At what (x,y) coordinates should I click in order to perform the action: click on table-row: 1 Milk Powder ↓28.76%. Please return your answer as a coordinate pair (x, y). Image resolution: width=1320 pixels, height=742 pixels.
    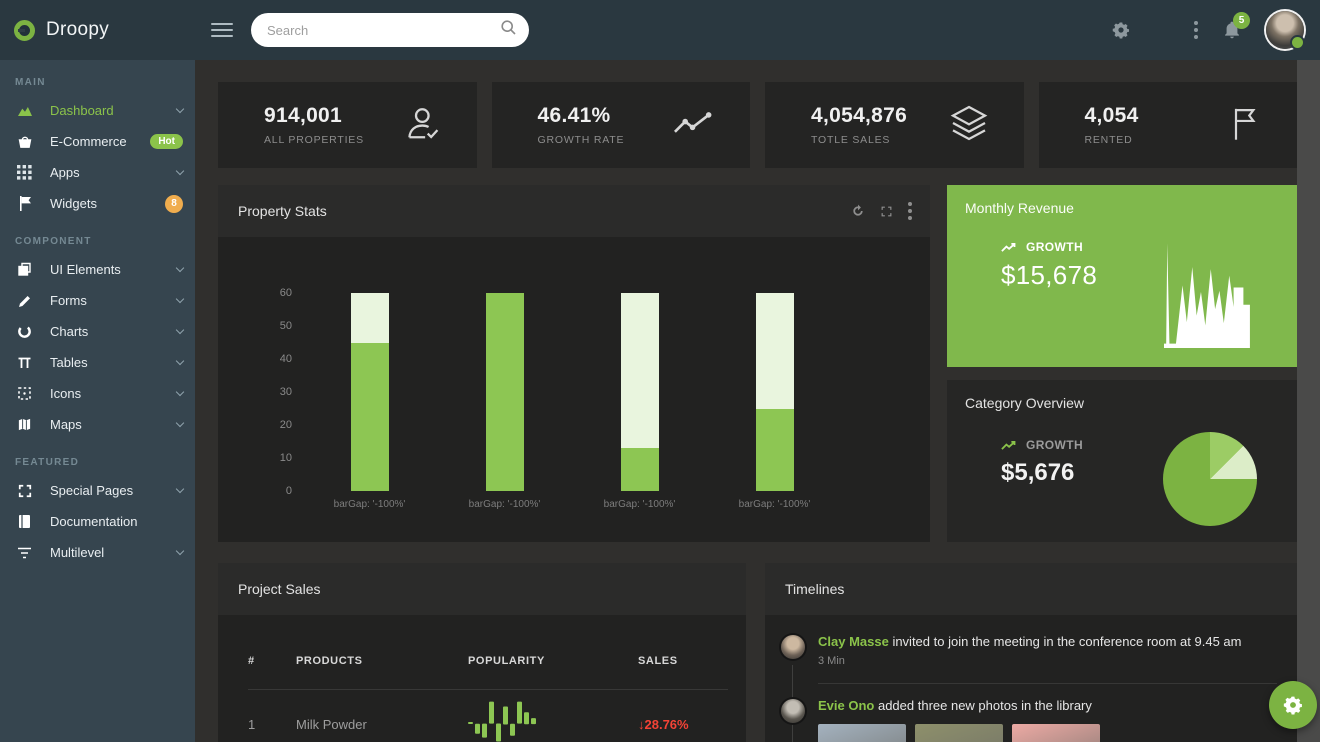
    Looking at the image, I should click on (482, 716).